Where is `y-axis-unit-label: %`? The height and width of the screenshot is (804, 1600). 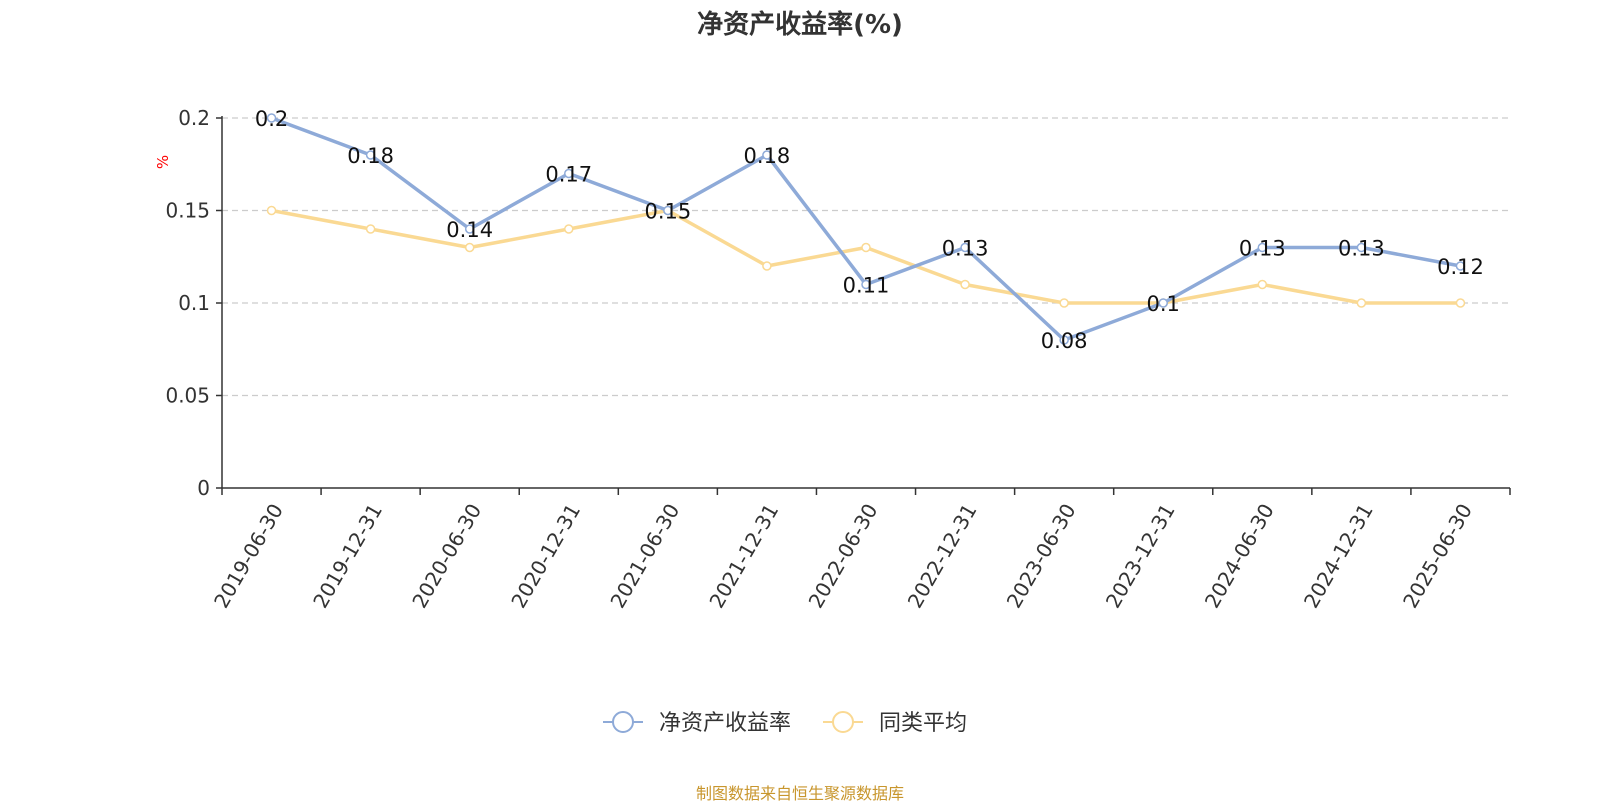 y-axis-unit-label: % is located at coordinates (163, 162).